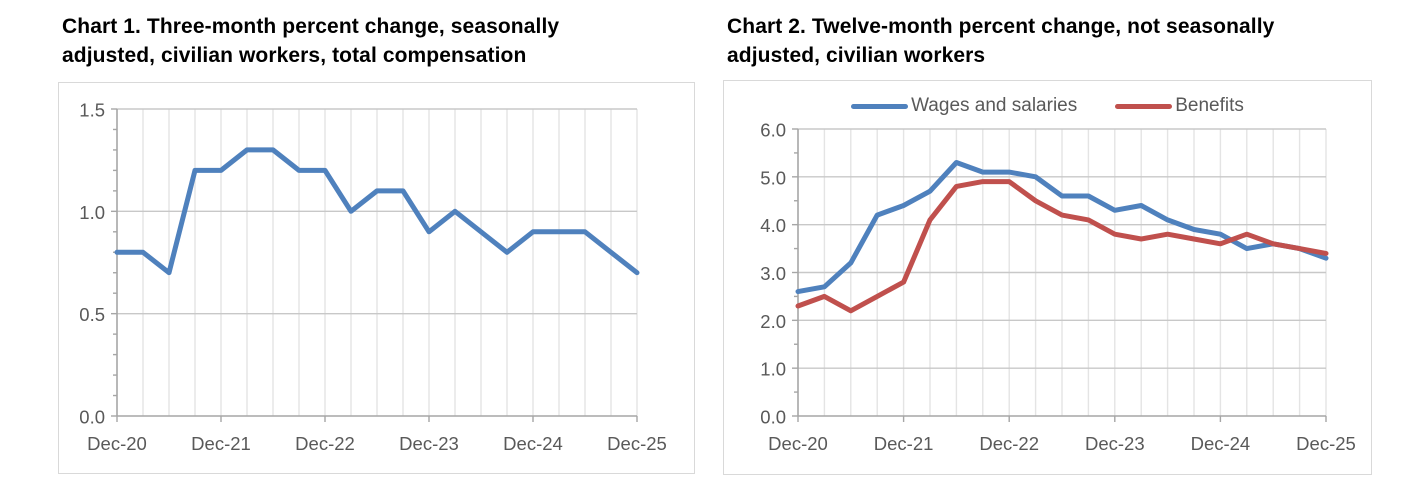  I want to click on y-axis-labels: 0.0 1.0 2.0 3.0 4.0 5.0 6.0, so click(773, 274).